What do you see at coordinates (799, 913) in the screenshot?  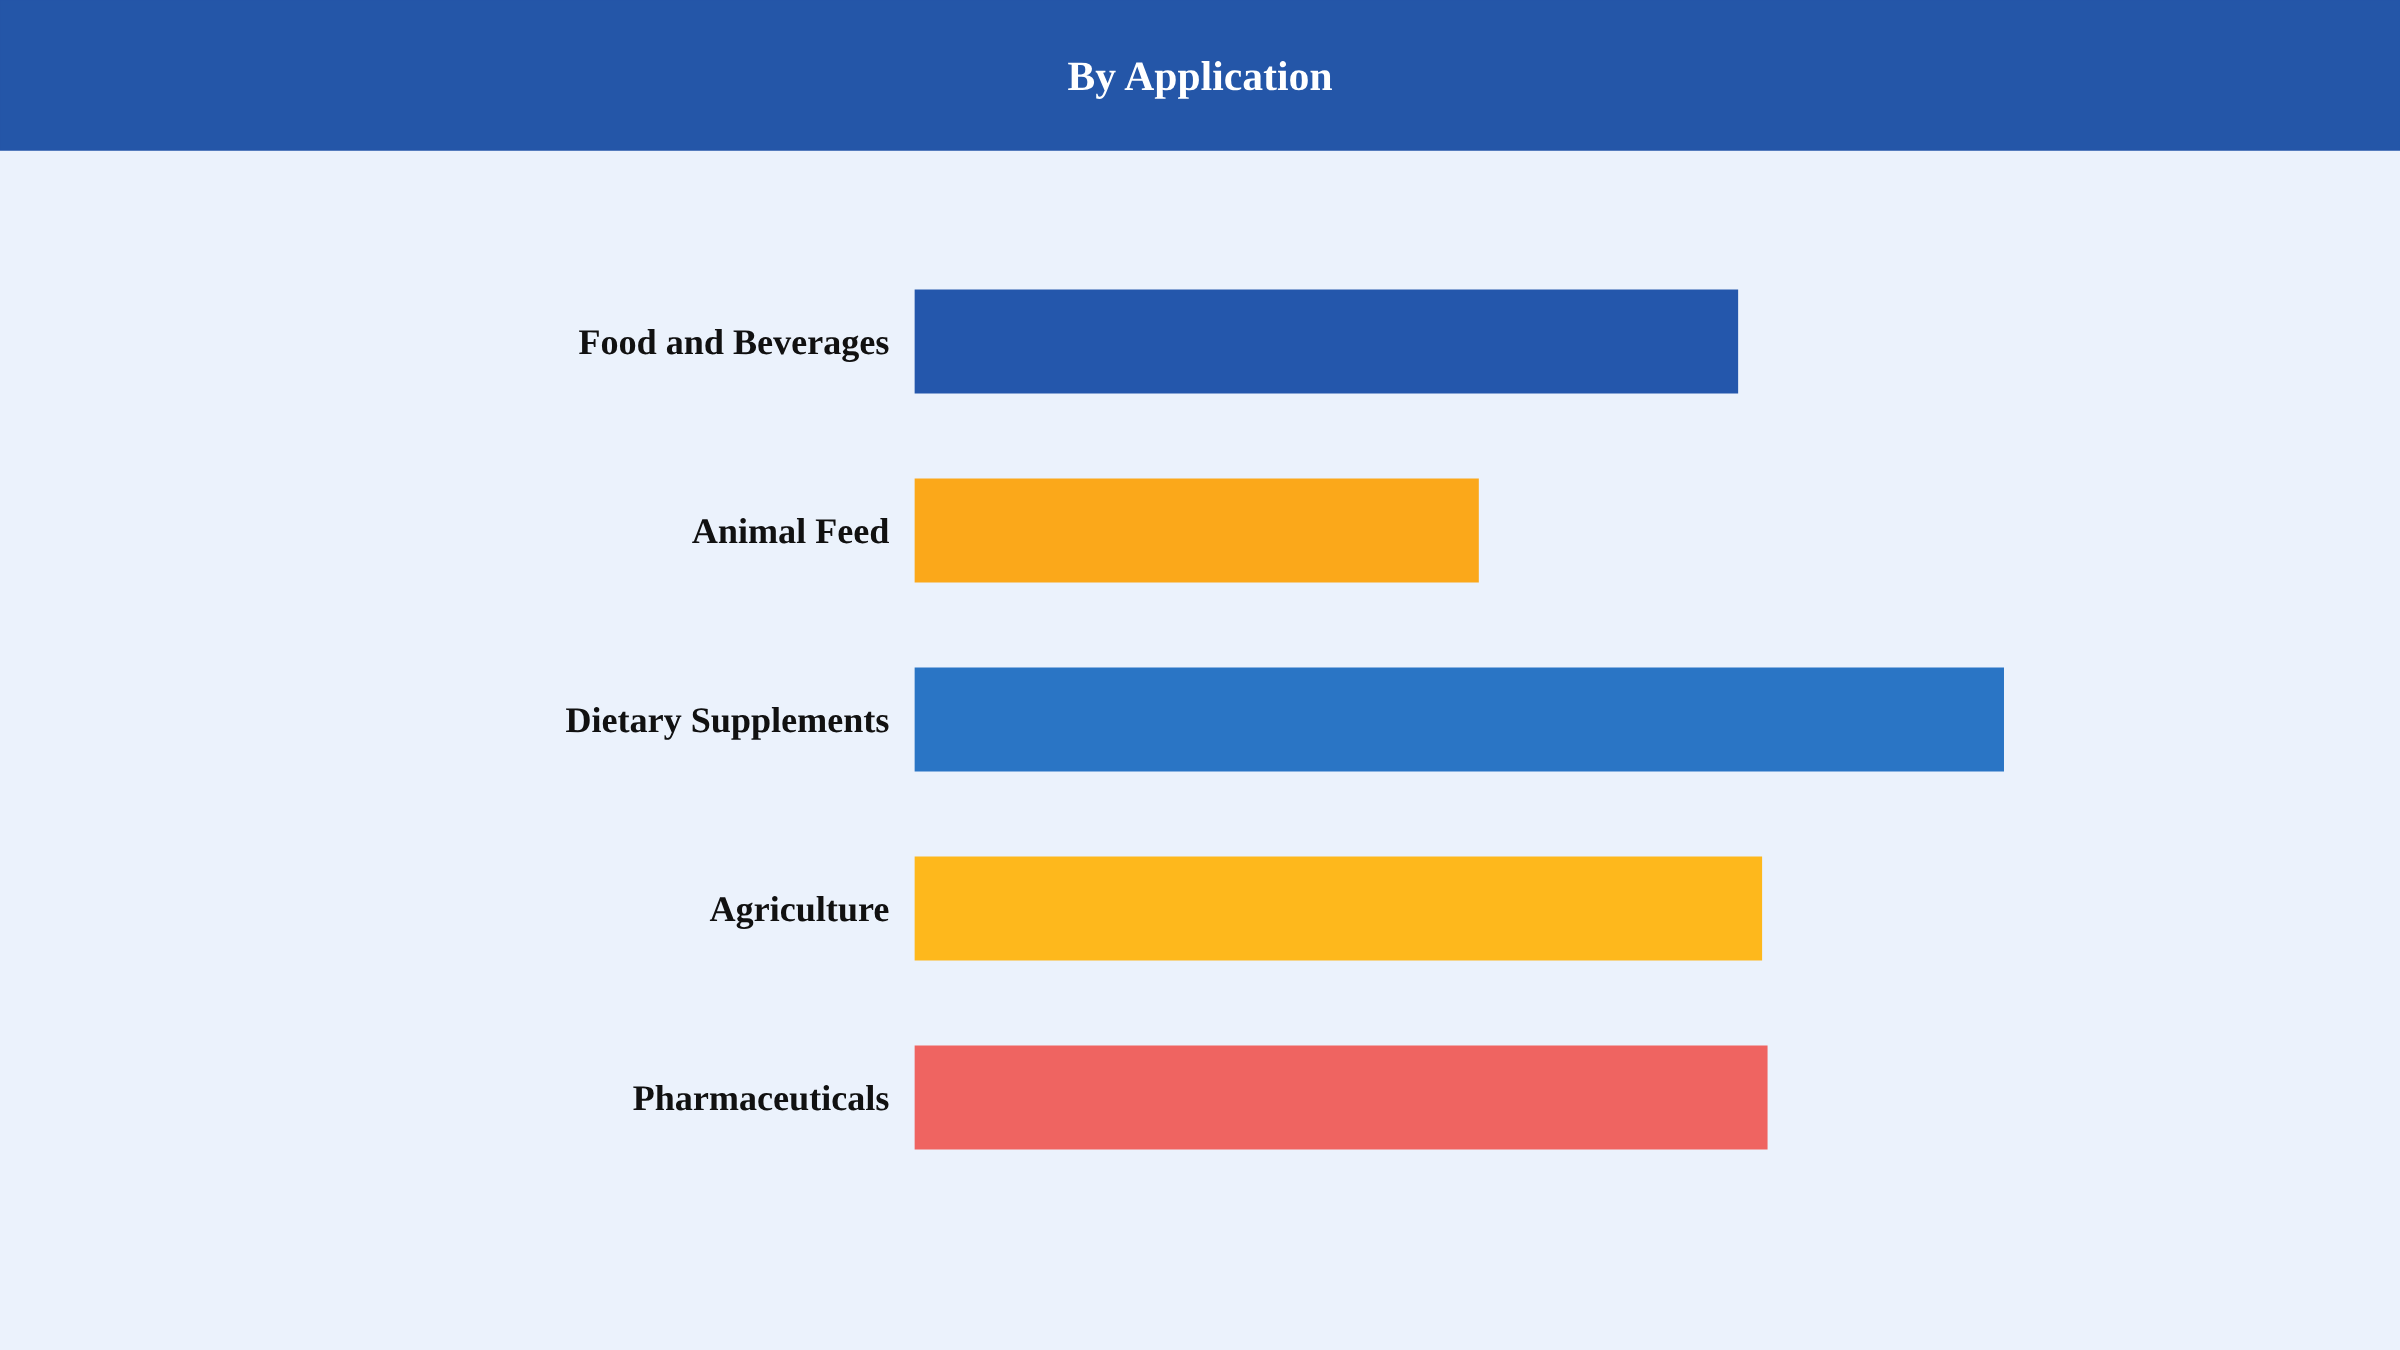 I see `y-tick-label: Agriculture` at bounding box center [799, 913].